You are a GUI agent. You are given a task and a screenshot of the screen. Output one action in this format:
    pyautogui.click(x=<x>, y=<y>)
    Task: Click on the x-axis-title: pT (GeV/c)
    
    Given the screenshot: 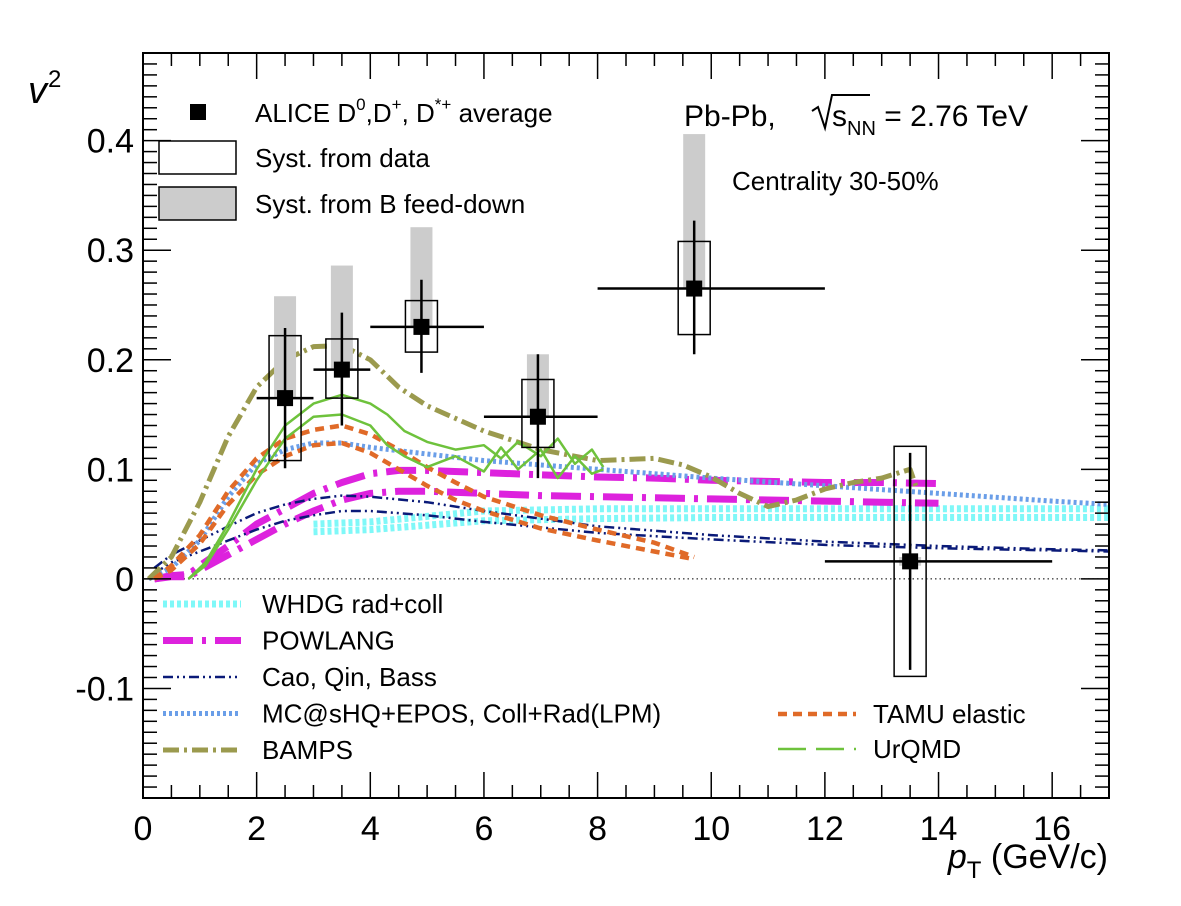 What is the action you would take?
    pyautogui.click(x=1027, y=861)
    